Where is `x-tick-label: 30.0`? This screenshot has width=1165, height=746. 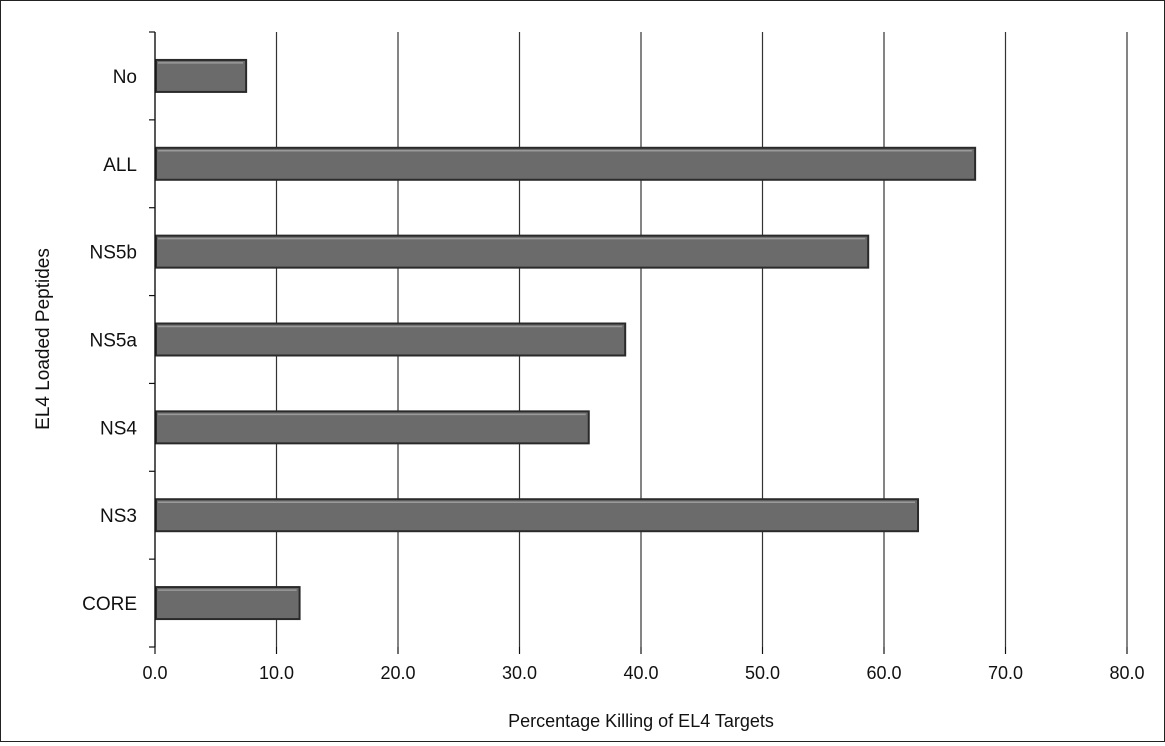 x-tick-label: 30.0 is located at coordinates (519, 673).